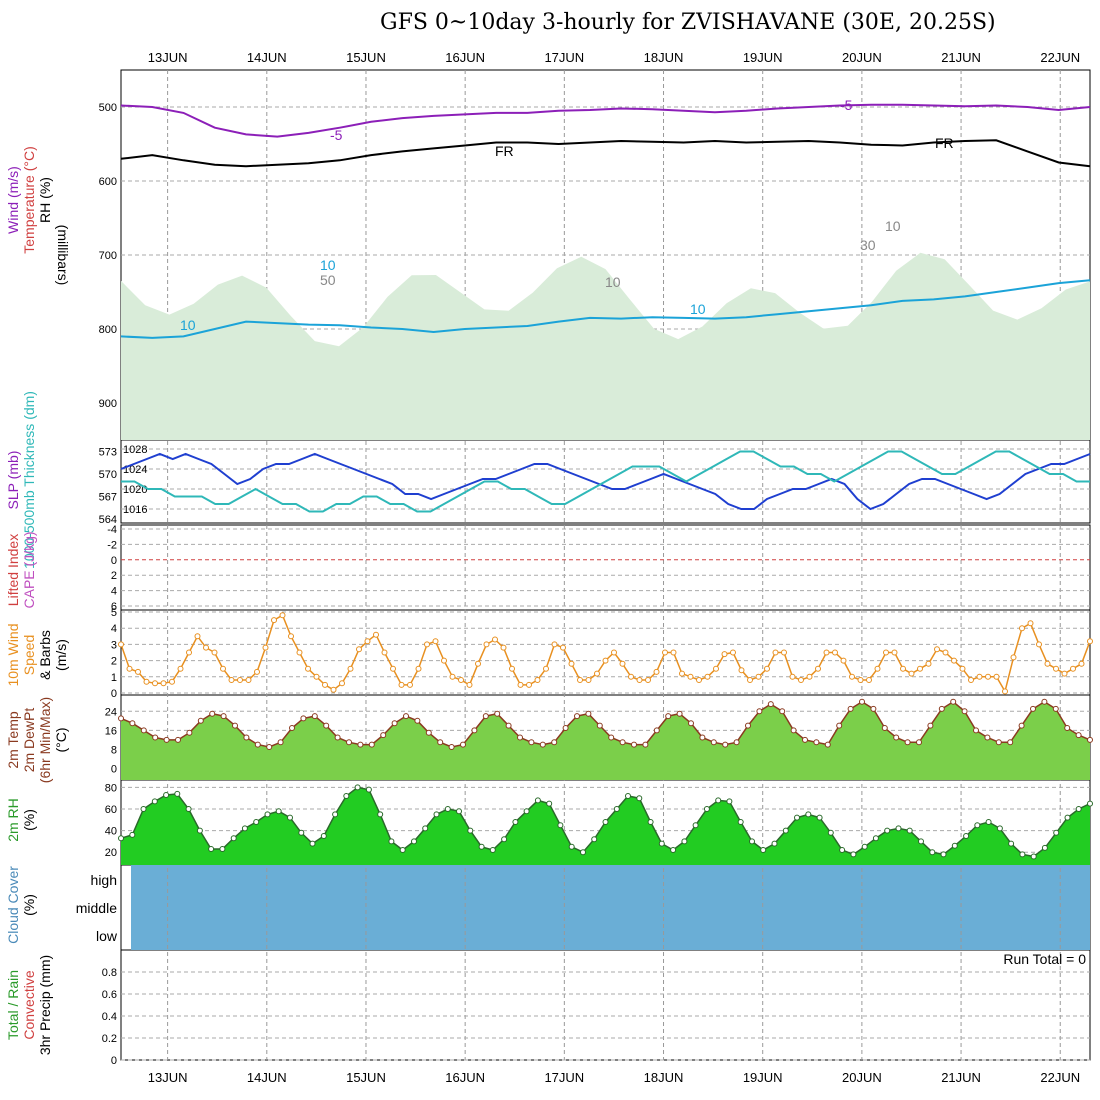  Describe the element at coordinates (108, 453) in the screenshot. I see `thickness-tick-label: 573` at that location.